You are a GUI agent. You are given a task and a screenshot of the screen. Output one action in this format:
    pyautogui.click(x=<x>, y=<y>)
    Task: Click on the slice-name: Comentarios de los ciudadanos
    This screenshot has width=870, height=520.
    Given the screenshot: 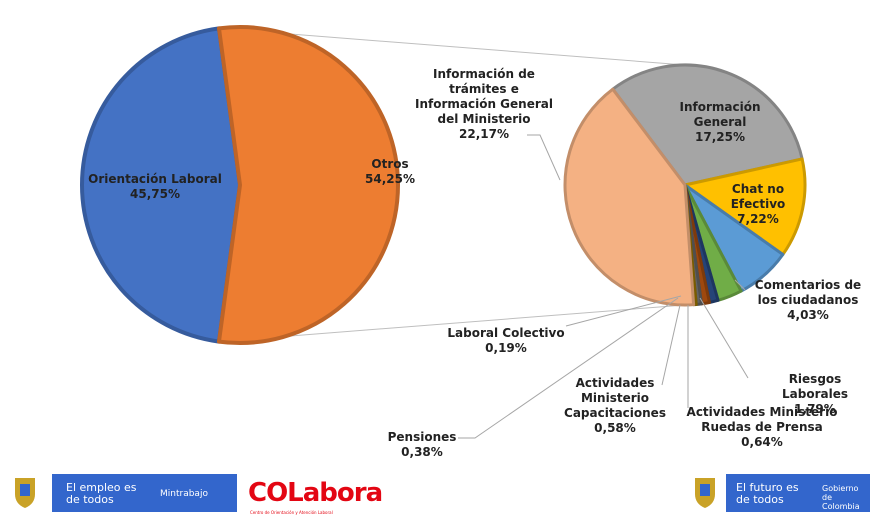 What is the action you would take?
    pyautogui.click(x=808, y=292)
    